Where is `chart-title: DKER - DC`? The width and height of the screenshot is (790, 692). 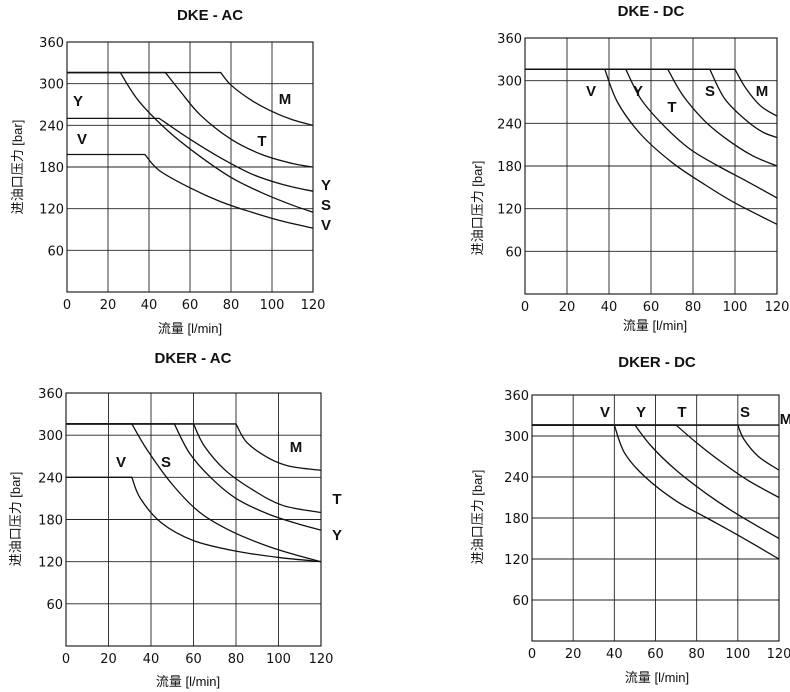
chart-title: DKER - DC is located at coordinates (657, 362).